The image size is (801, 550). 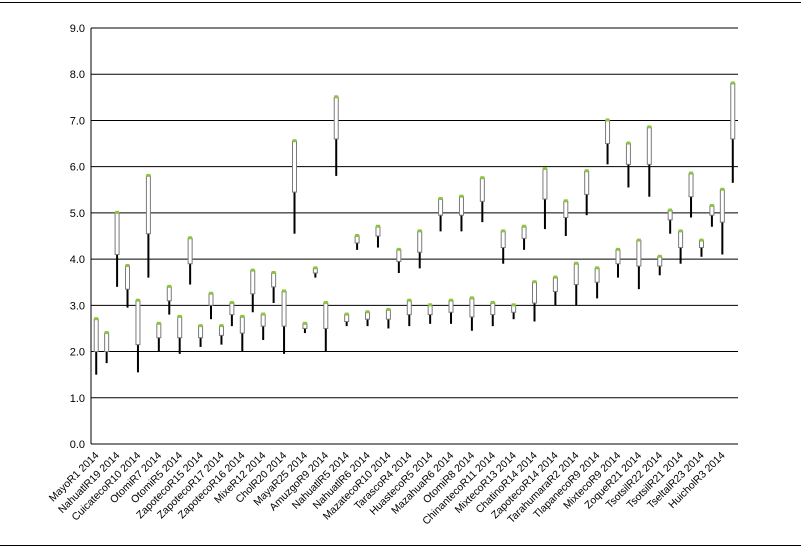 What do you see at coordinates (400, 2) in the screenshot?
I see `top-rule` at bounding box center [400, 2].